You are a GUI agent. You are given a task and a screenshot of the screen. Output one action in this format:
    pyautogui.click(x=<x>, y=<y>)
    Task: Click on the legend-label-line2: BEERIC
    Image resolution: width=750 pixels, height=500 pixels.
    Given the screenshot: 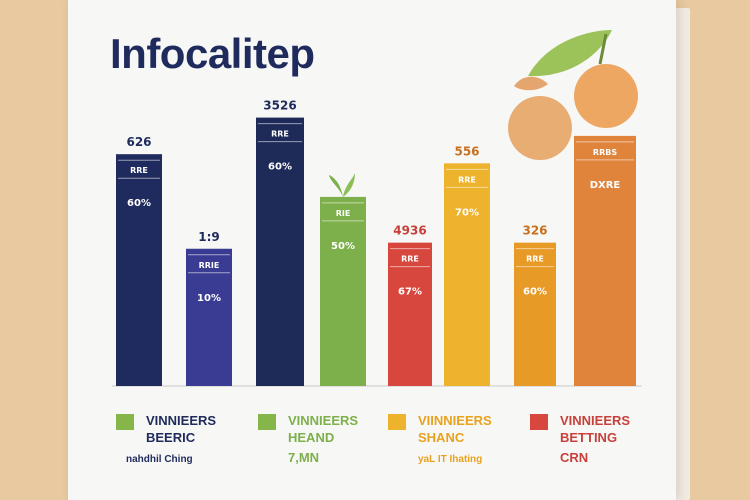 What is the action you would take?
    pyautogui.click(x=171, y=437)
    